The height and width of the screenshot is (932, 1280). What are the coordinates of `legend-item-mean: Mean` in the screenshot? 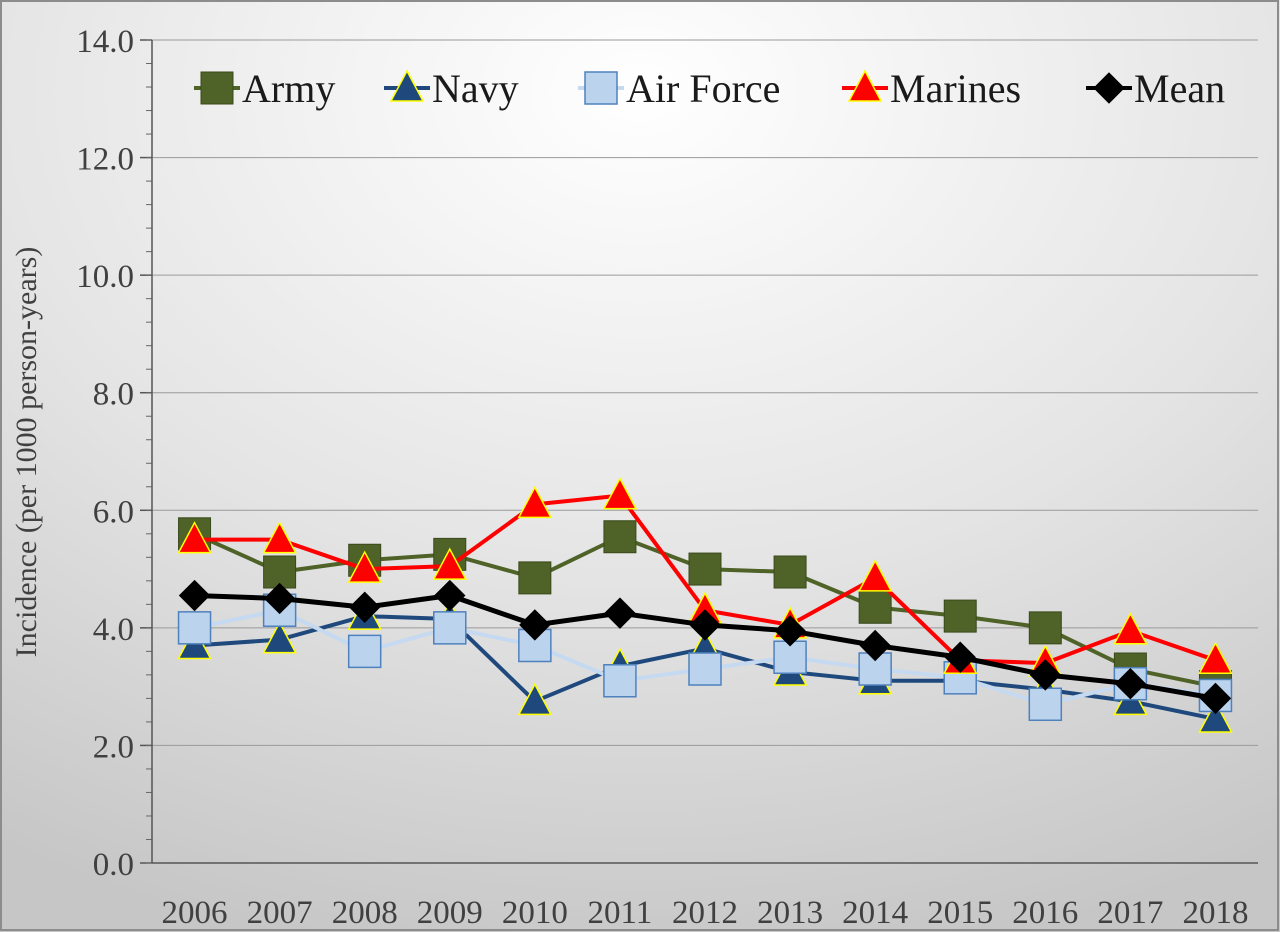 It's located at (1155, 88).